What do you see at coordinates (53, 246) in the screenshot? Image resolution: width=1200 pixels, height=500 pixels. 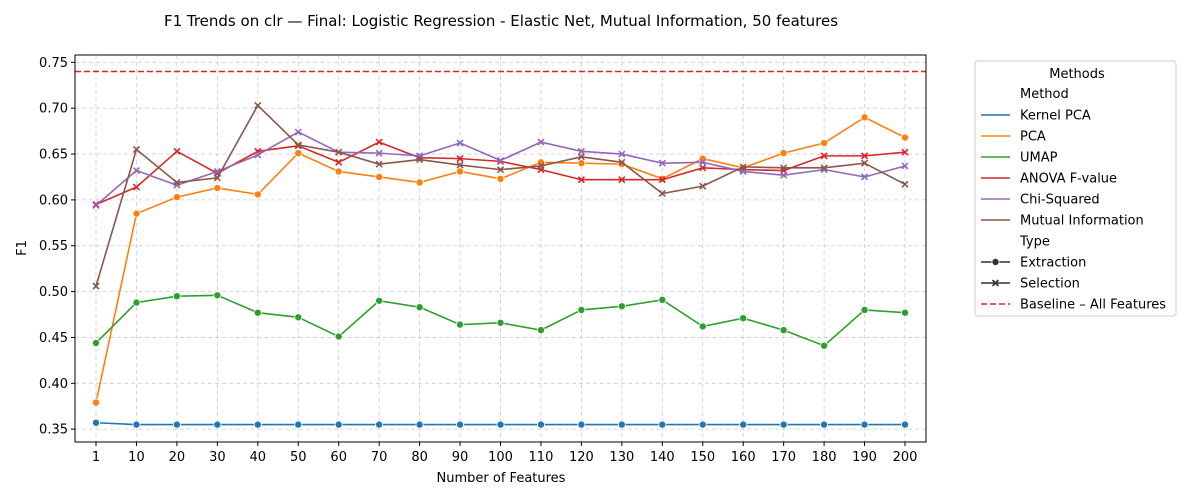 I see `y-tick-label: 0.55` at bounding box center [53, 246].